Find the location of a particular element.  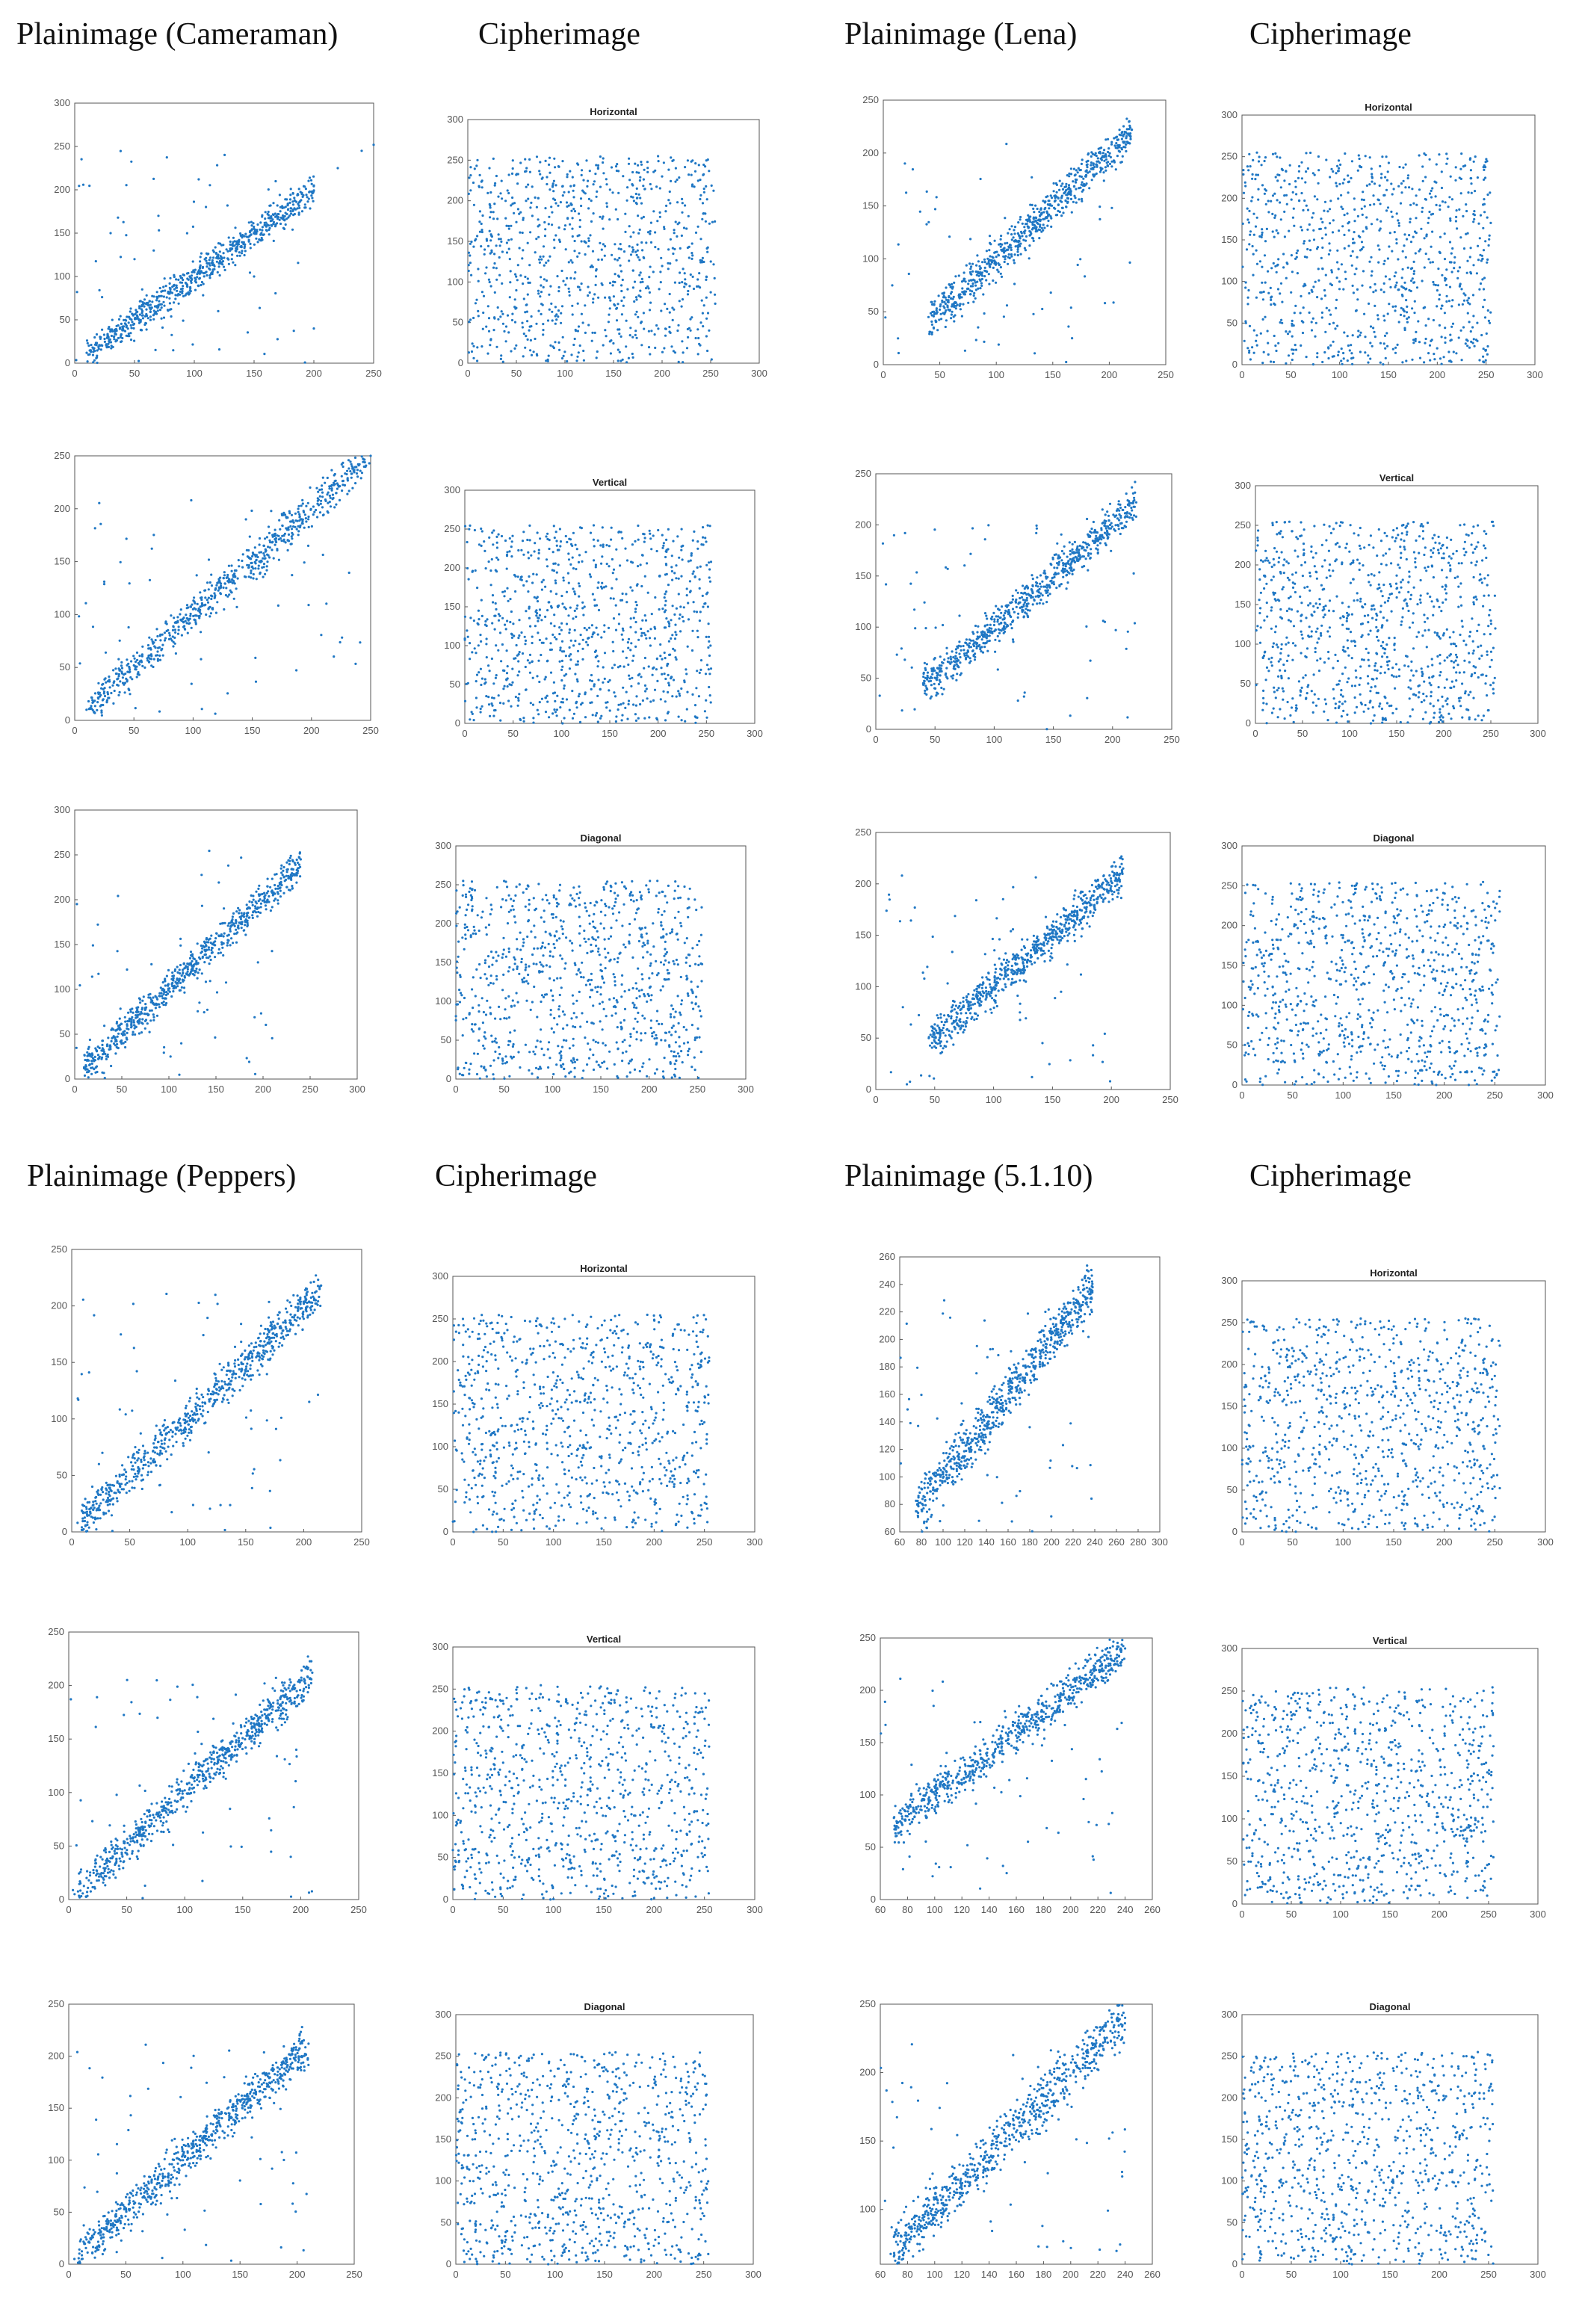

chart-title: Vertical is located at coordinates (610, 482).